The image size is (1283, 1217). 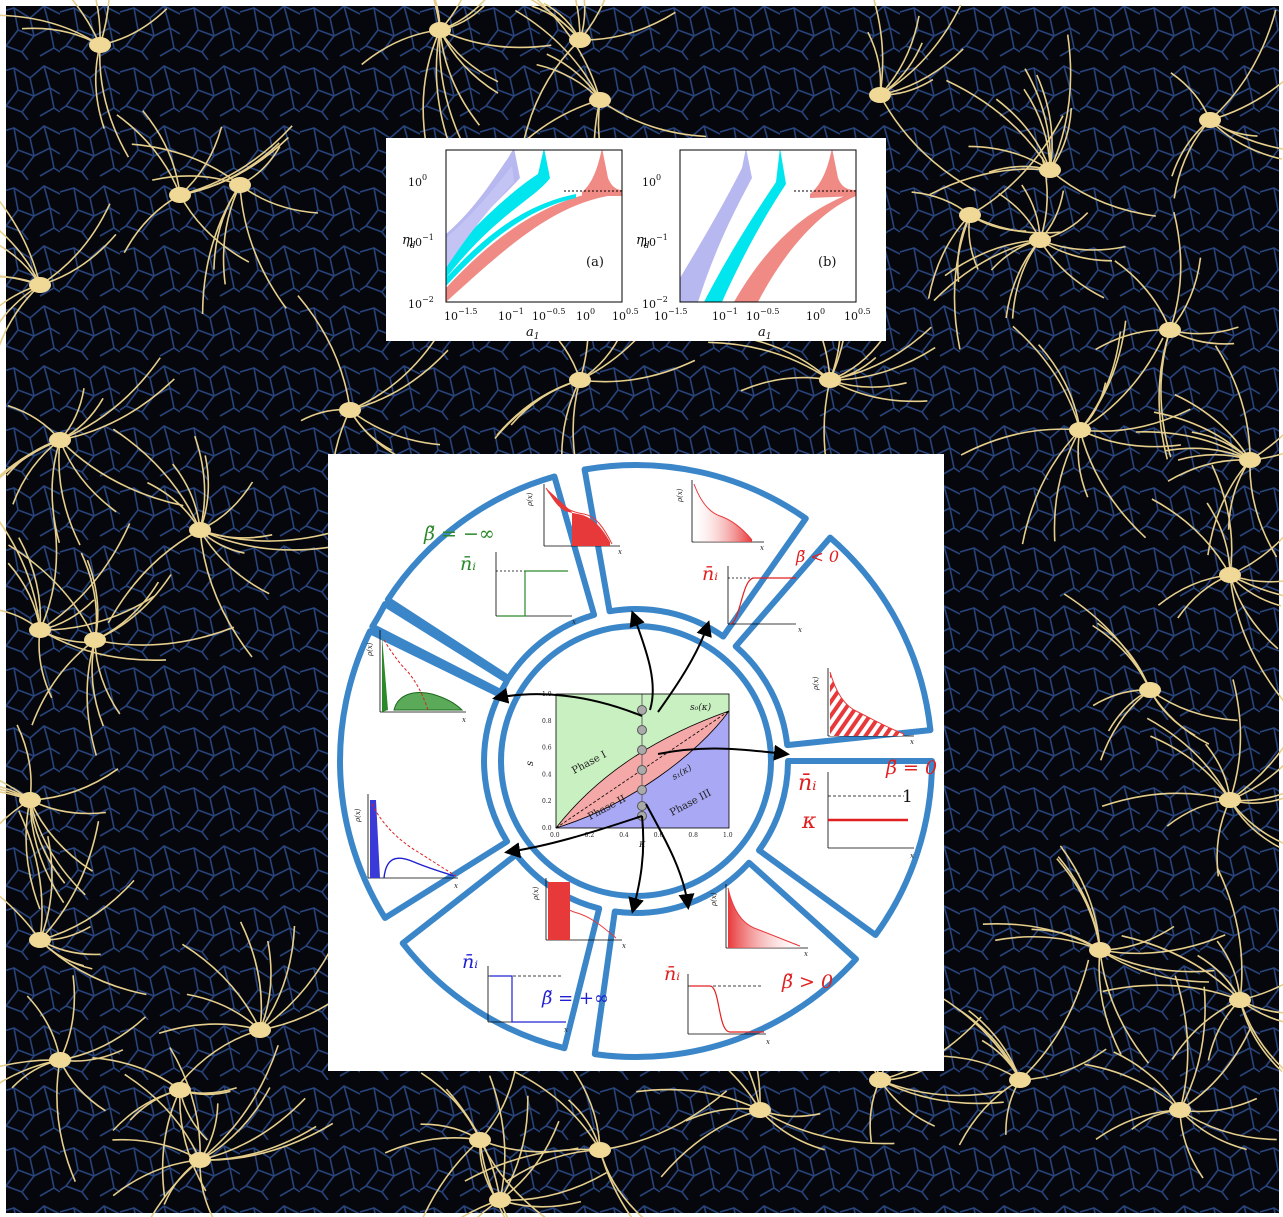 I want to click on center-y-tick: 0.0, so click(x=547, y=828).